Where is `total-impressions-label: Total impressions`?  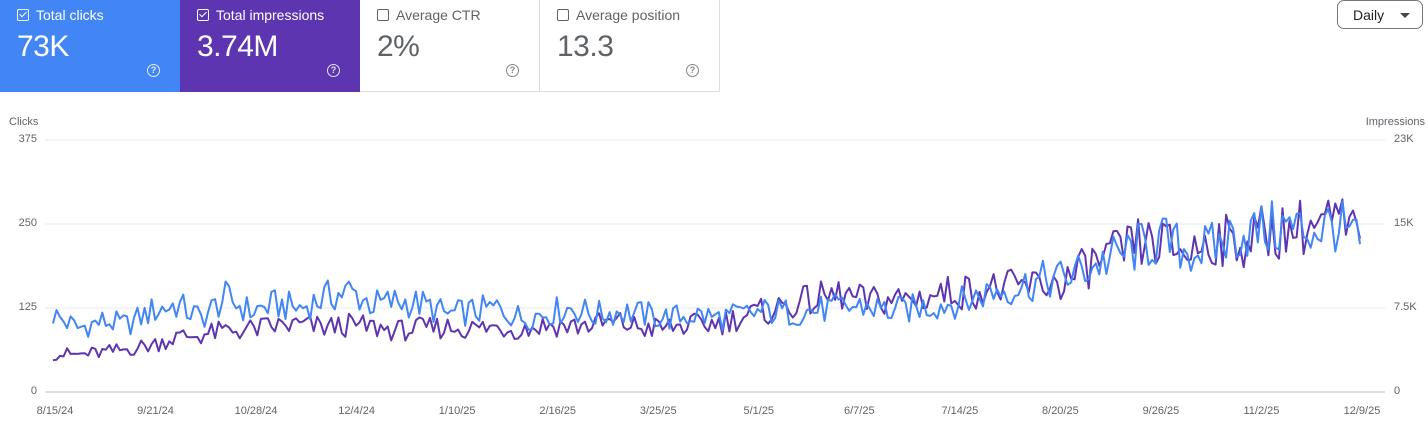 total-impressions-label: Total impressions is located at coordinates (270, 15).